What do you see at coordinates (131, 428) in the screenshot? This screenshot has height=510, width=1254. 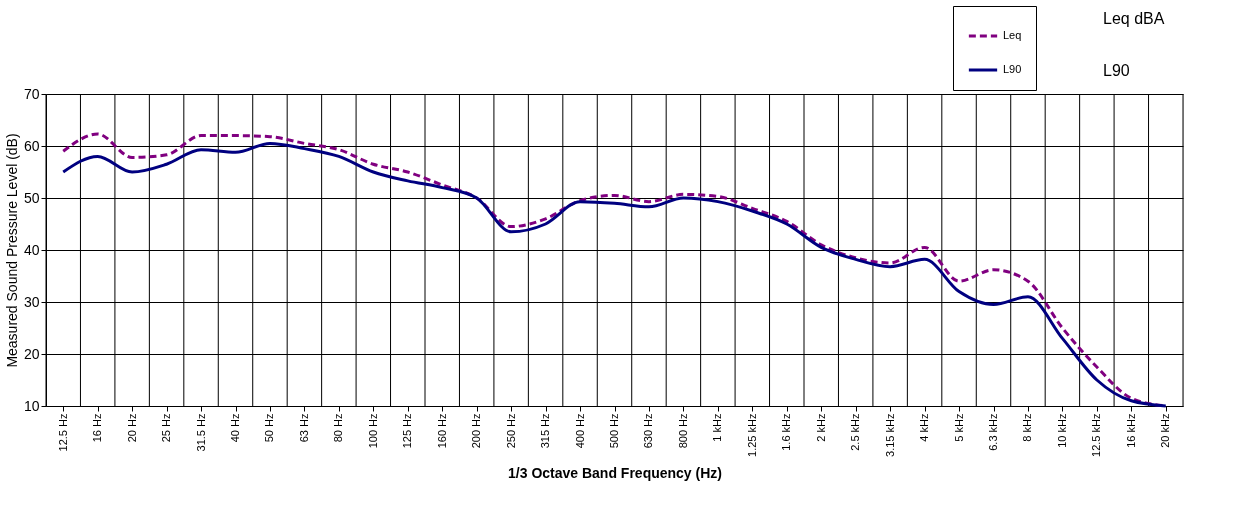 I see `x-tick-label: 20 Hz` at bounding box center [131, 428].